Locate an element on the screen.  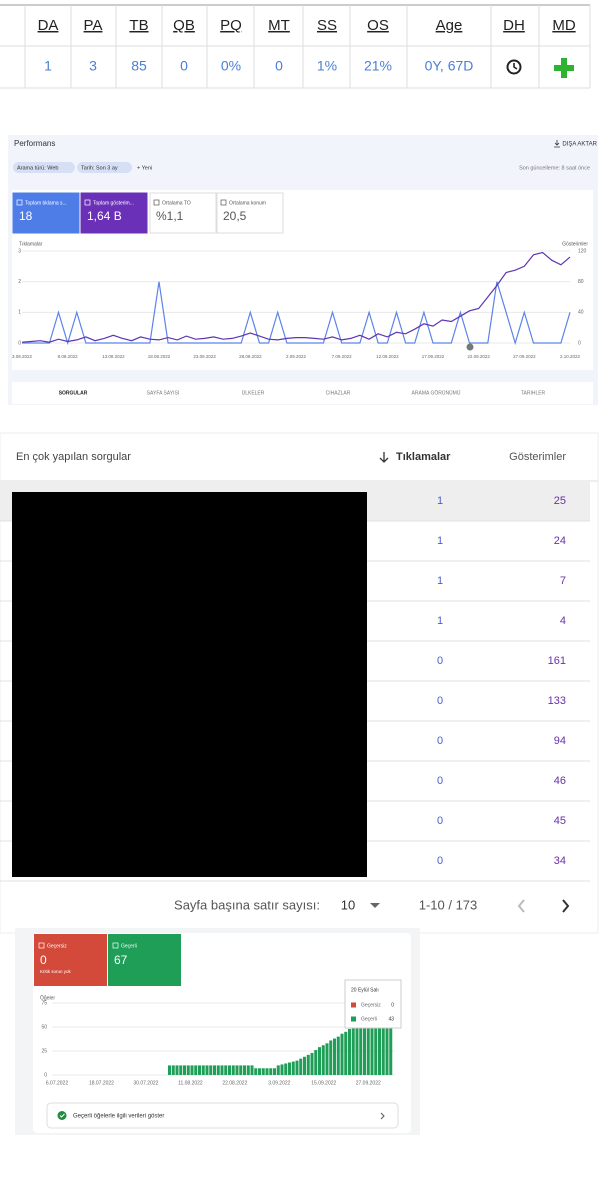
details-link-box is located at coordinates (222, 1115).